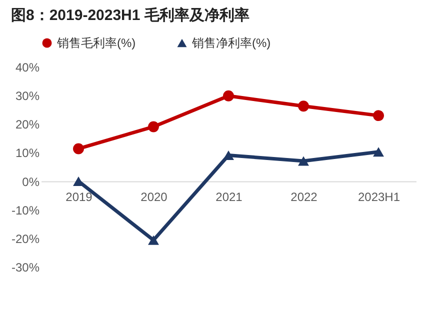 The height and width of the screenshot is (320, 435). What do you see at coordinates (79, 197) in the screenshot?
I see `x-tick-label: 2019` at bounding box center [79, 197].